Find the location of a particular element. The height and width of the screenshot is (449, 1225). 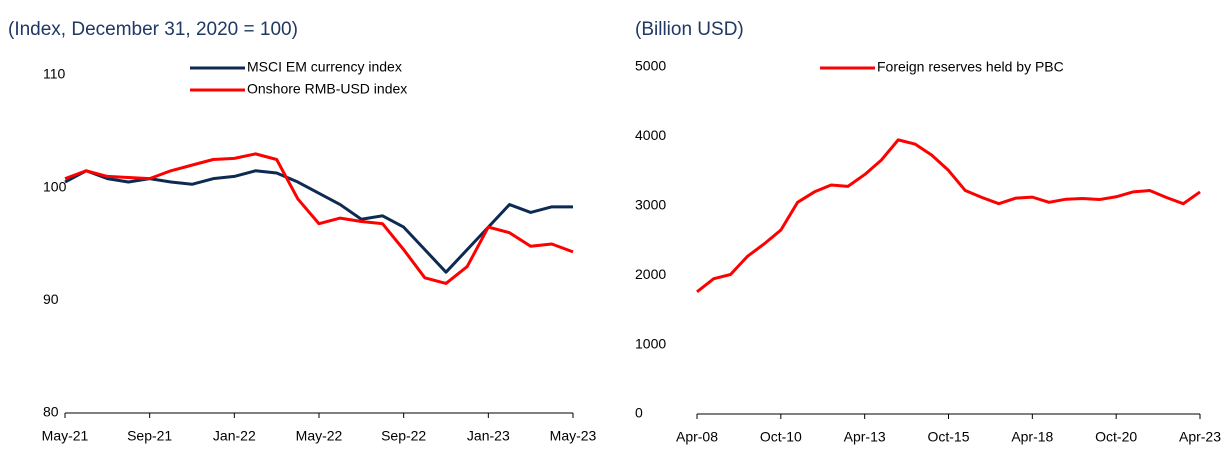

x-tick-label: Sep-22 is located at coordinates (403, 436).